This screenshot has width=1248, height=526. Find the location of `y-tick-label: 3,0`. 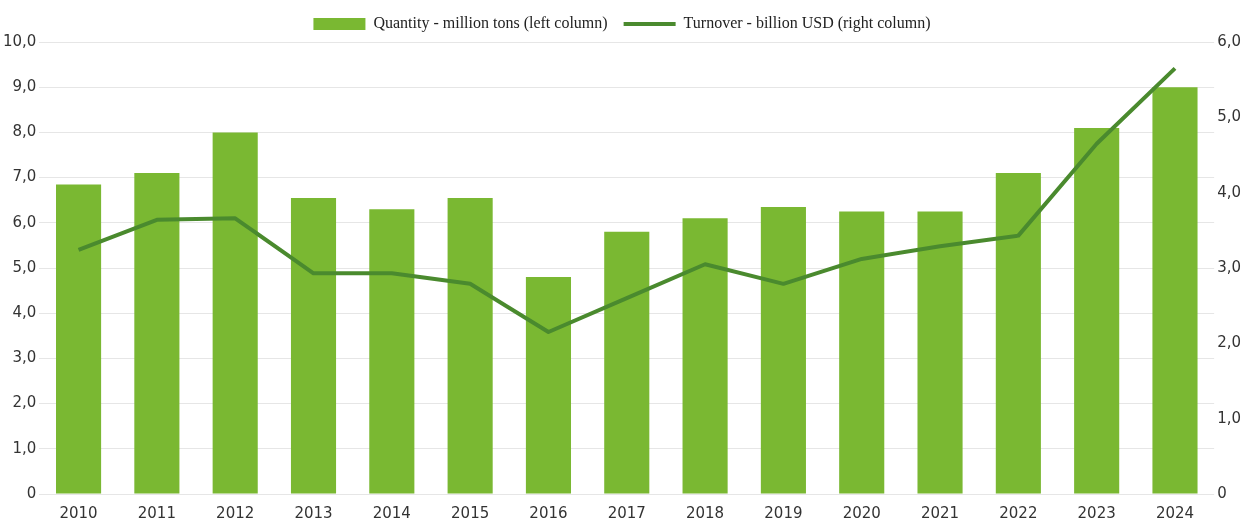

y-tick-label: 3,0 is located at coordinates (24, 357).